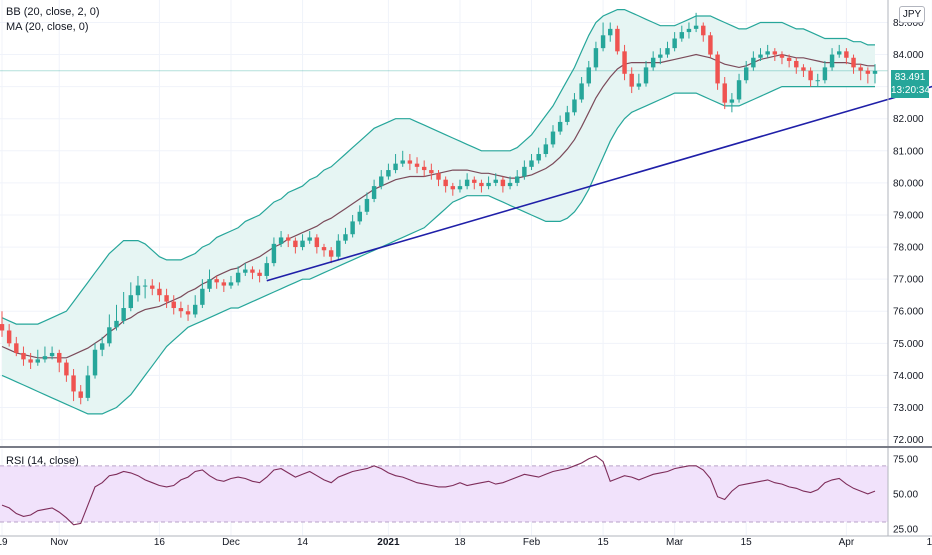  What do you see at coordinates (908, 440) in the screenshot?
I see `y-tick-label: 72.000` at bounding box center [908, 440].